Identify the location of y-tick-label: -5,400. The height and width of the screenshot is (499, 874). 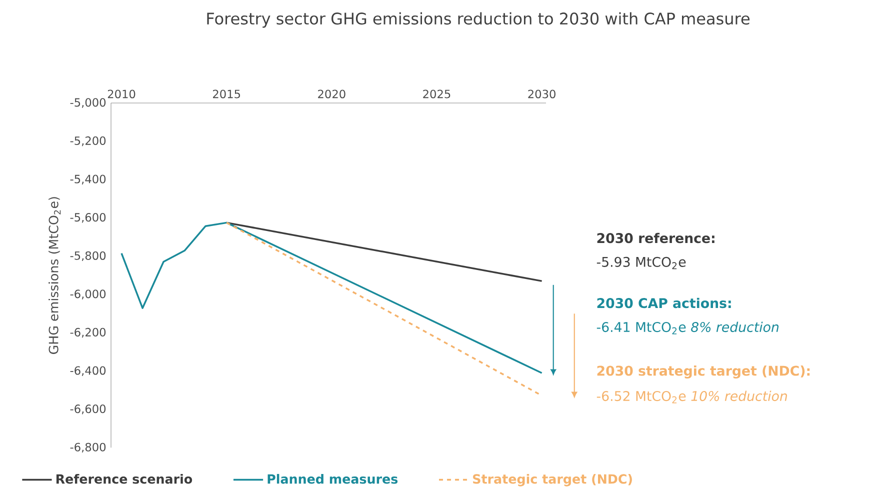
(88, 179).